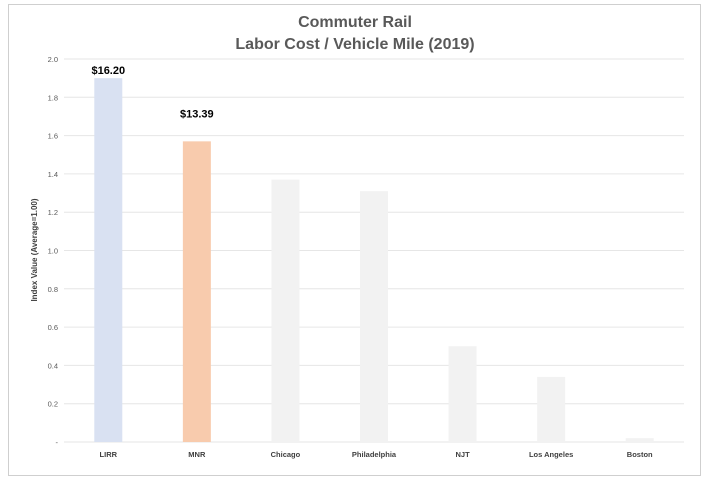  Describe the element at coordinates (551, 454) in the screenshot. I see `x-tick-label: Los Angeles` at that location.